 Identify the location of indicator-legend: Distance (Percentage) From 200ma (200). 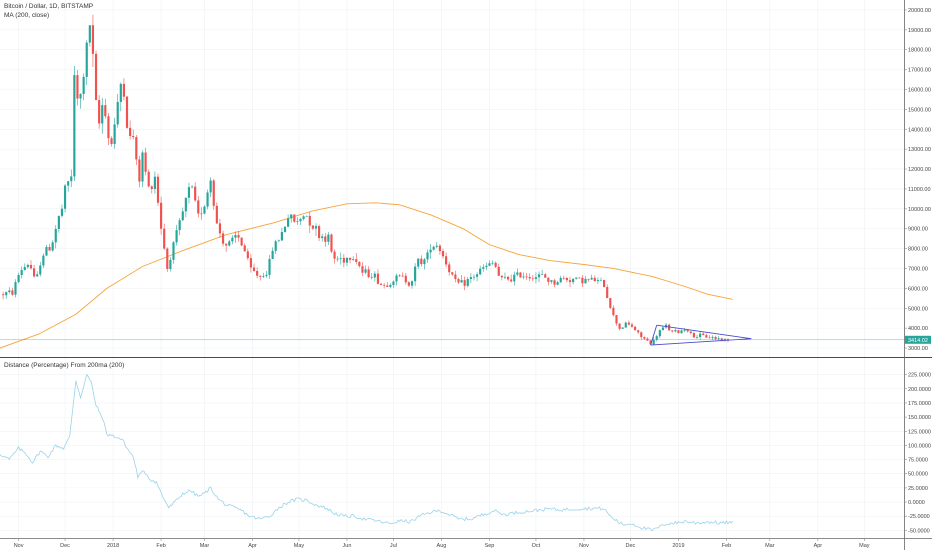
(64, 365).